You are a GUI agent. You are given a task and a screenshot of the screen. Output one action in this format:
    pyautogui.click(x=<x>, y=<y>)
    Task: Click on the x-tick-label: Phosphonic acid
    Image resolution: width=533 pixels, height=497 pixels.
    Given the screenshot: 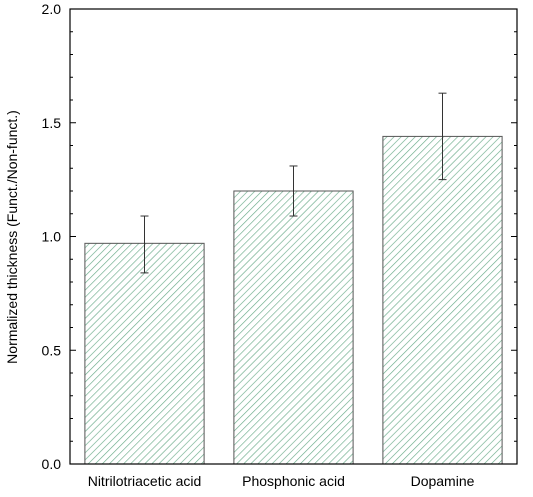 What is the action you would take?
    pyautogui.click(x=293, y=481)
    